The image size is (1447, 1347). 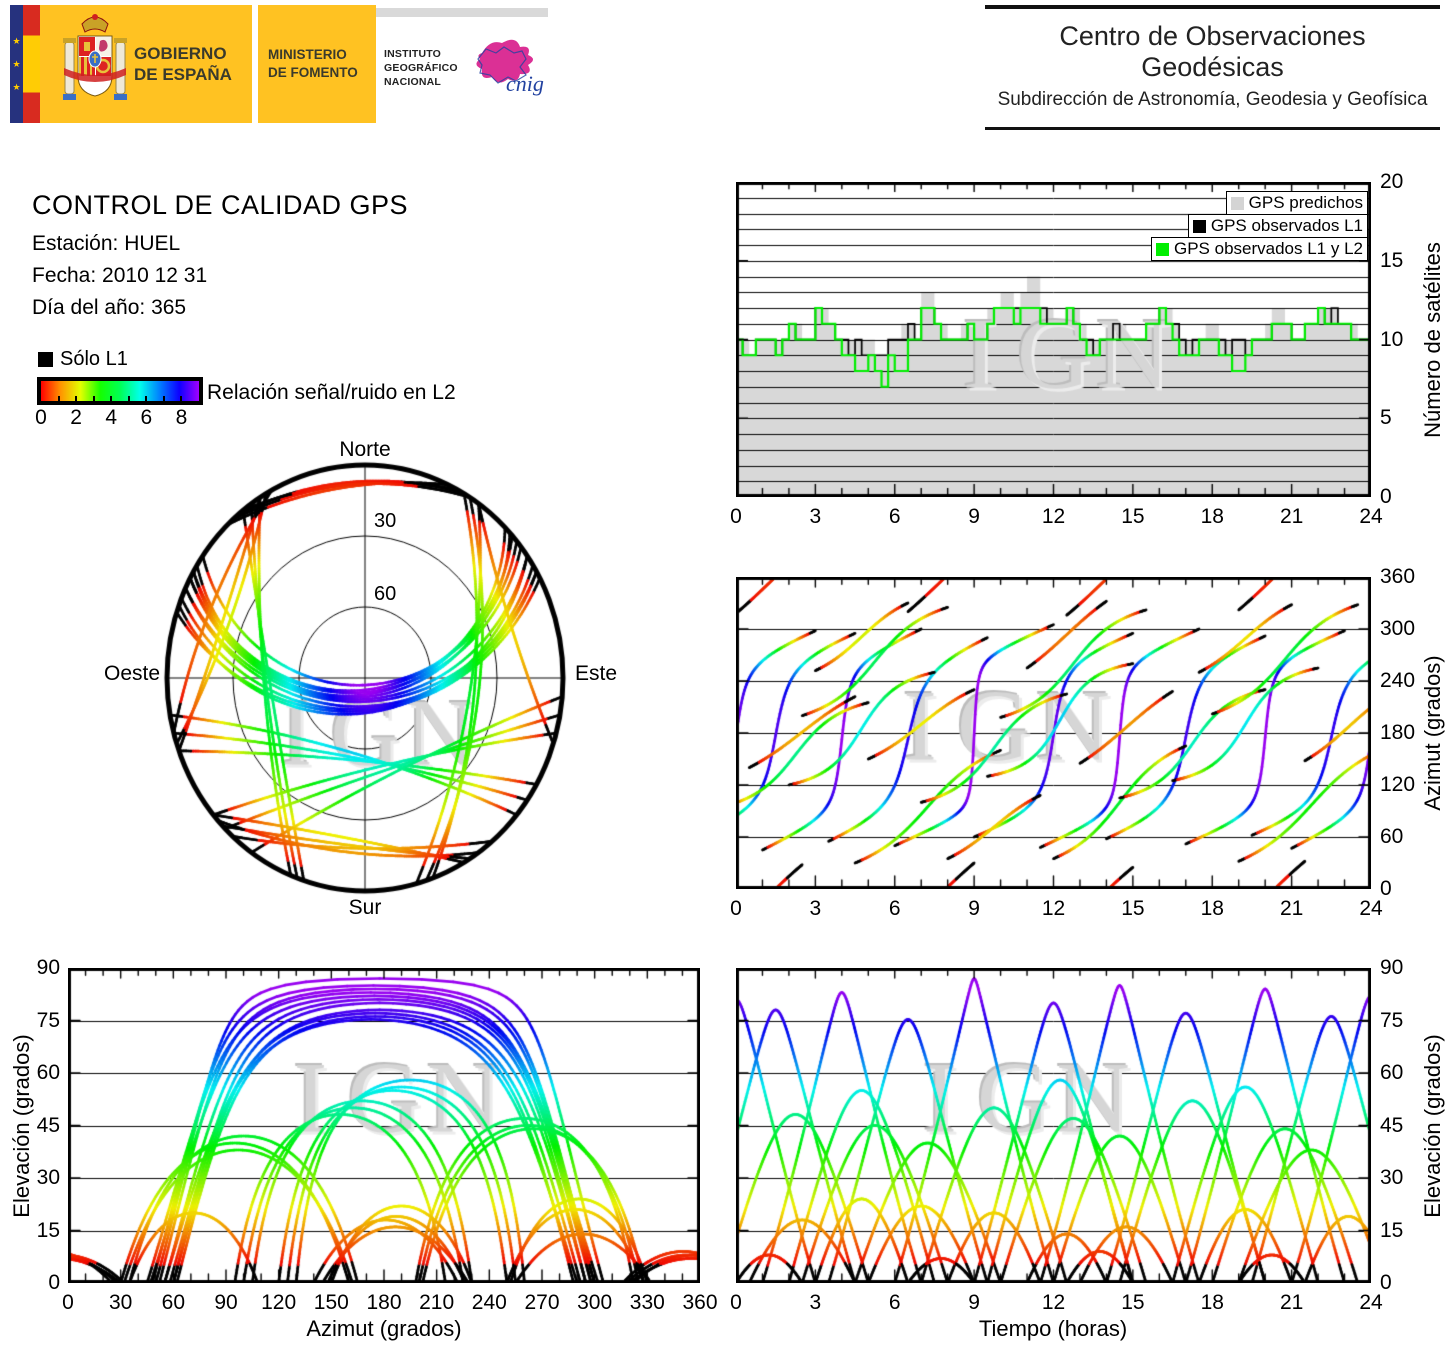 I want to click on tick-label: 120, so click(x=1398, y=784).